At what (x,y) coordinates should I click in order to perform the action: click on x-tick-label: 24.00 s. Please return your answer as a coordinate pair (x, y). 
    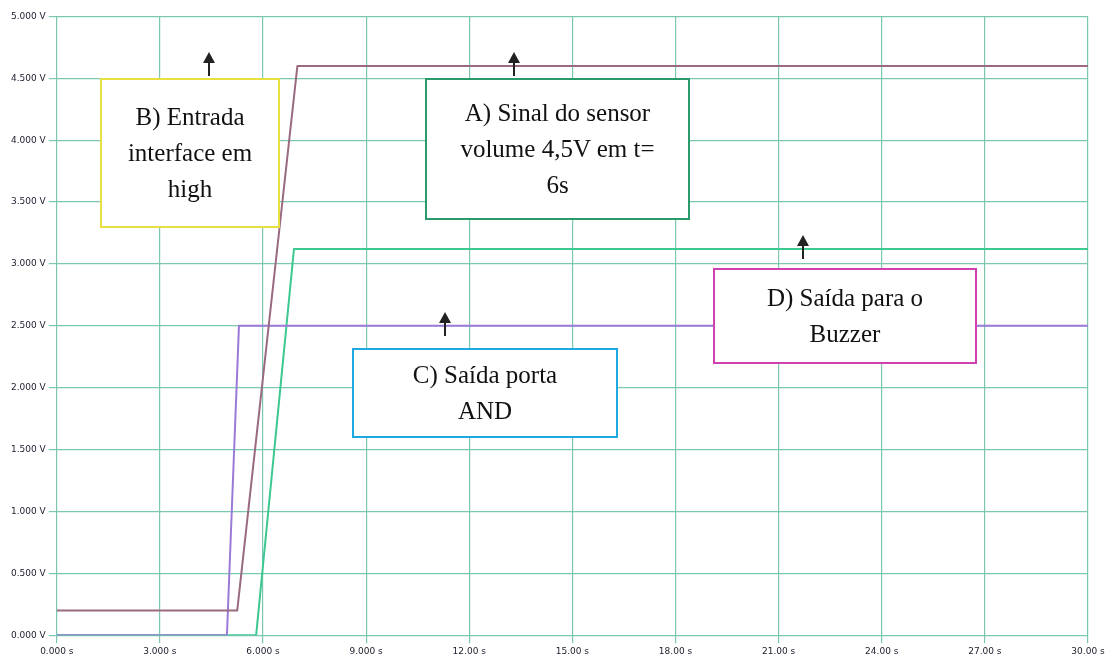
    Looking at the image, I should click on (882, 650).